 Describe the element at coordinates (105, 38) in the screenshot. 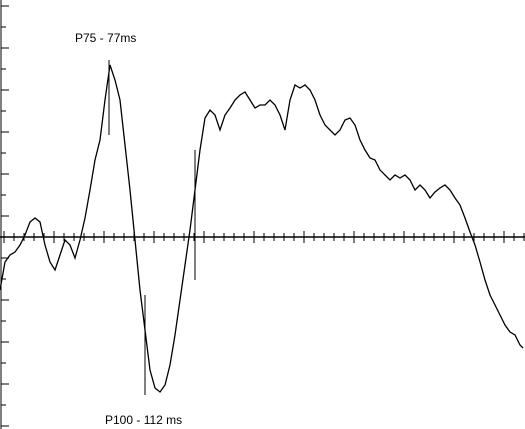

I see `annotation: P75 - 77ms` at that location.